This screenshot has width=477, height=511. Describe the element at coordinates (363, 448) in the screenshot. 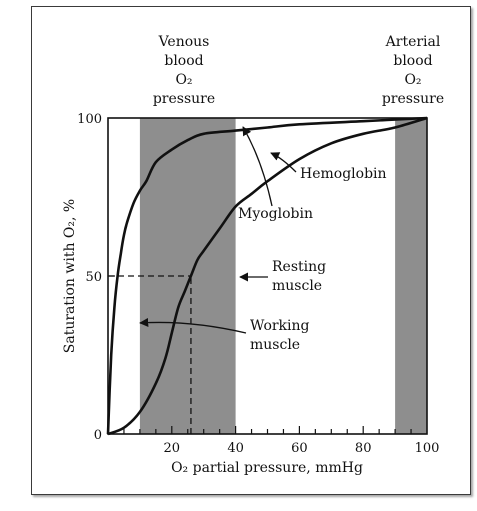

I see `x-tick-label: 80` at that location.